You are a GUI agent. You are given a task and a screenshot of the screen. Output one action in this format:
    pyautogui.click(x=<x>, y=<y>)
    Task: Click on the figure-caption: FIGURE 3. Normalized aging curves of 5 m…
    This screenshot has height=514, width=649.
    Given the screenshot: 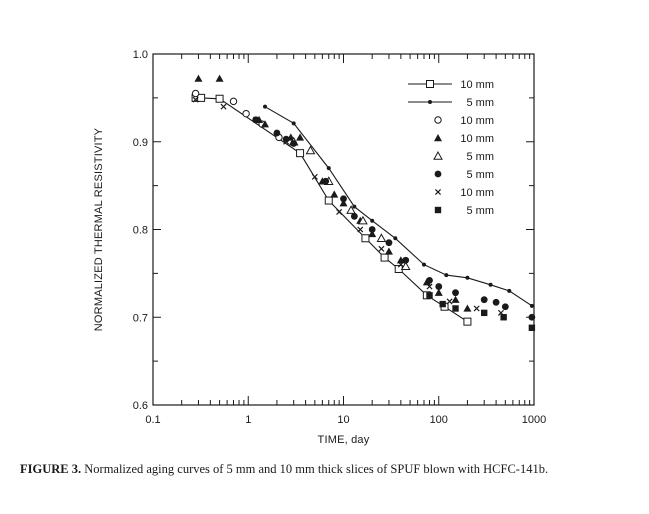 What is the action you would take?
    pyautogui.click(x=320, y=469)
    